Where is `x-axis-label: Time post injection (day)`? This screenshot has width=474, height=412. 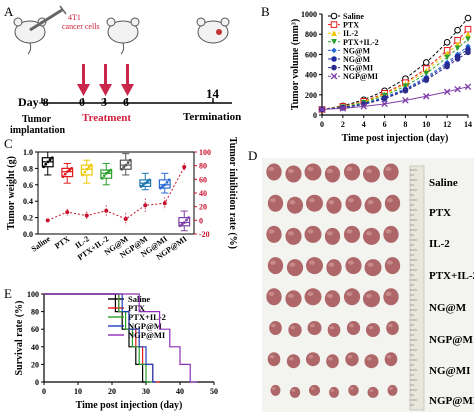
x-axis-label: Time post injection (day) is located at coordinates (129, 405).